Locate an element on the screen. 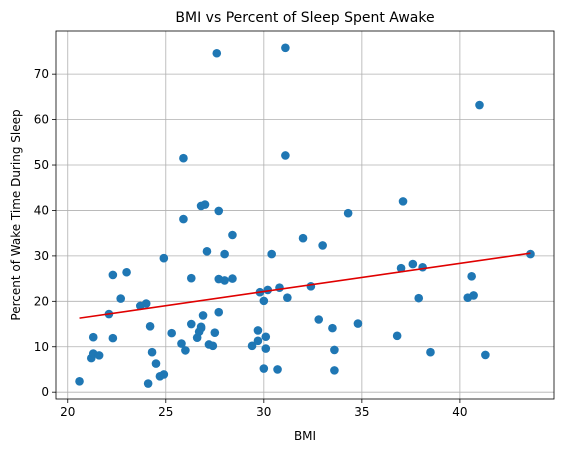 The image size is (563, 453). y-axis-label: Percent of Wake Time During Sleep is located at coordinates (16, 214).